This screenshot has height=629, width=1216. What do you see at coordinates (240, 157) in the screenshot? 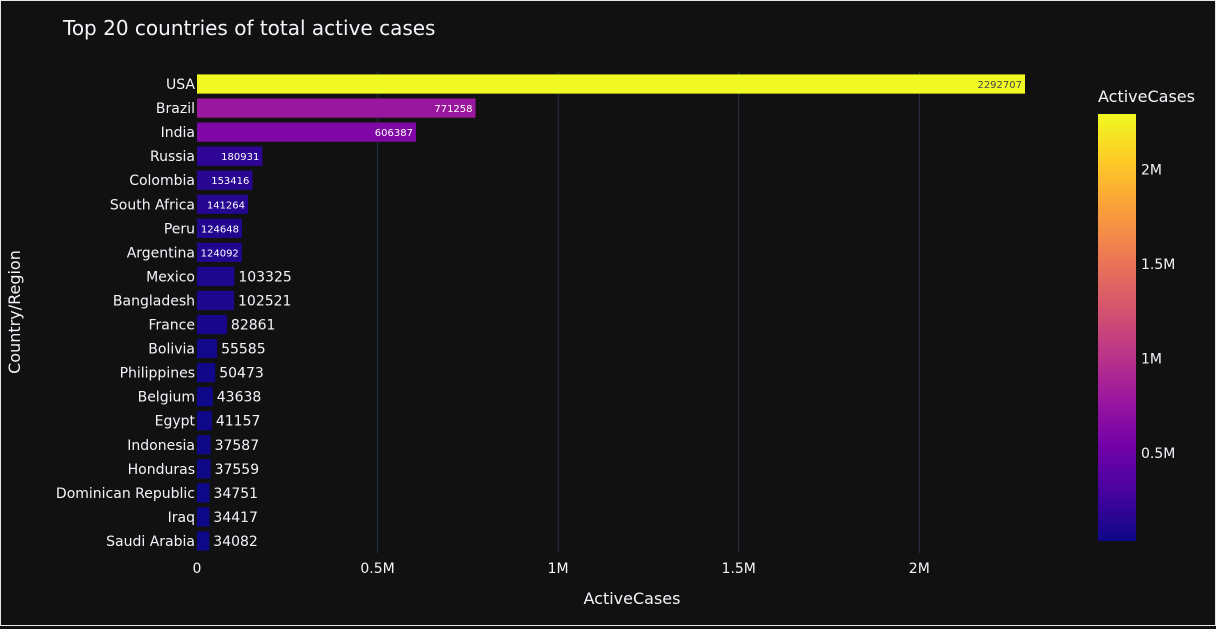
I see `bar-value-label: 180931` at bounding box center [240, 157].